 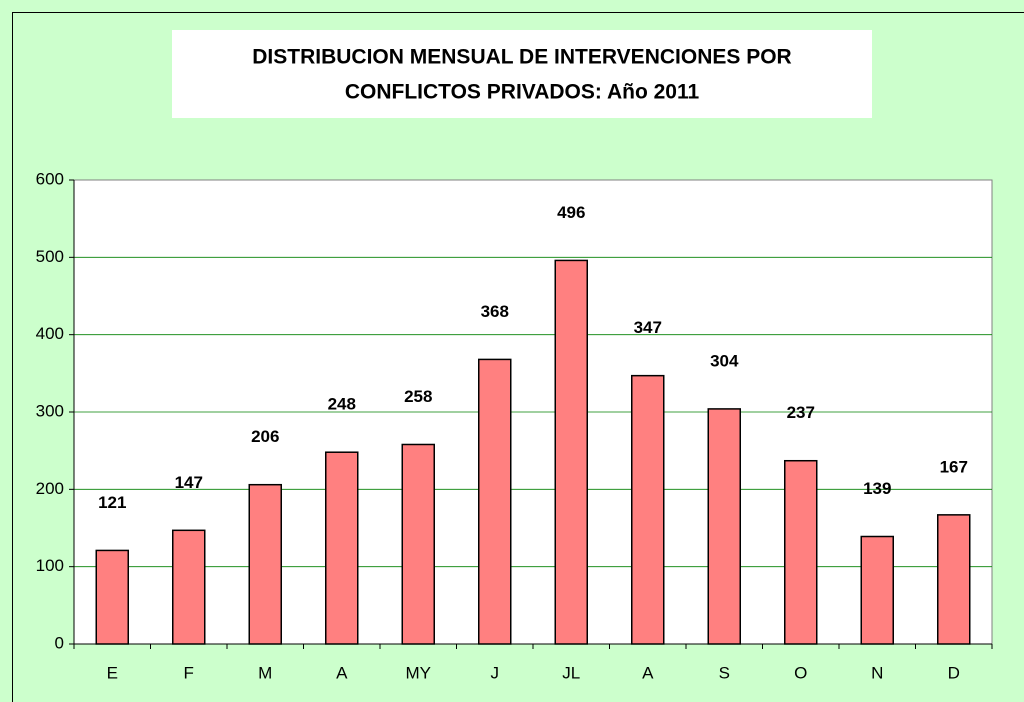 What do you see at coordinates (954, 466) in the screenshot?
I see `data-label: 167` at bounding box center [954, 466].